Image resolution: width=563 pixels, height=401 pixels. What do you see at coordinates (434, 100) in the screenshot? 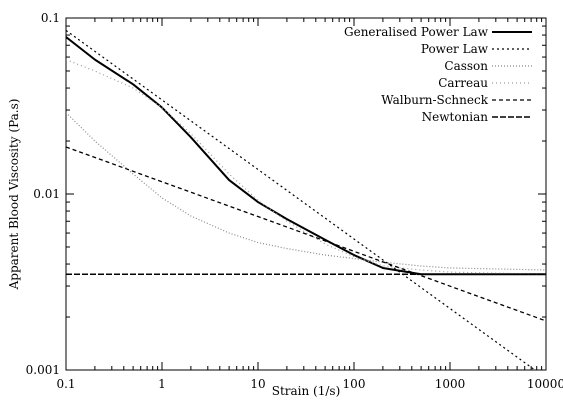
I see `legend-label-walburn-schneck: Walburn-Schneck` at bounding box center [434, 100].